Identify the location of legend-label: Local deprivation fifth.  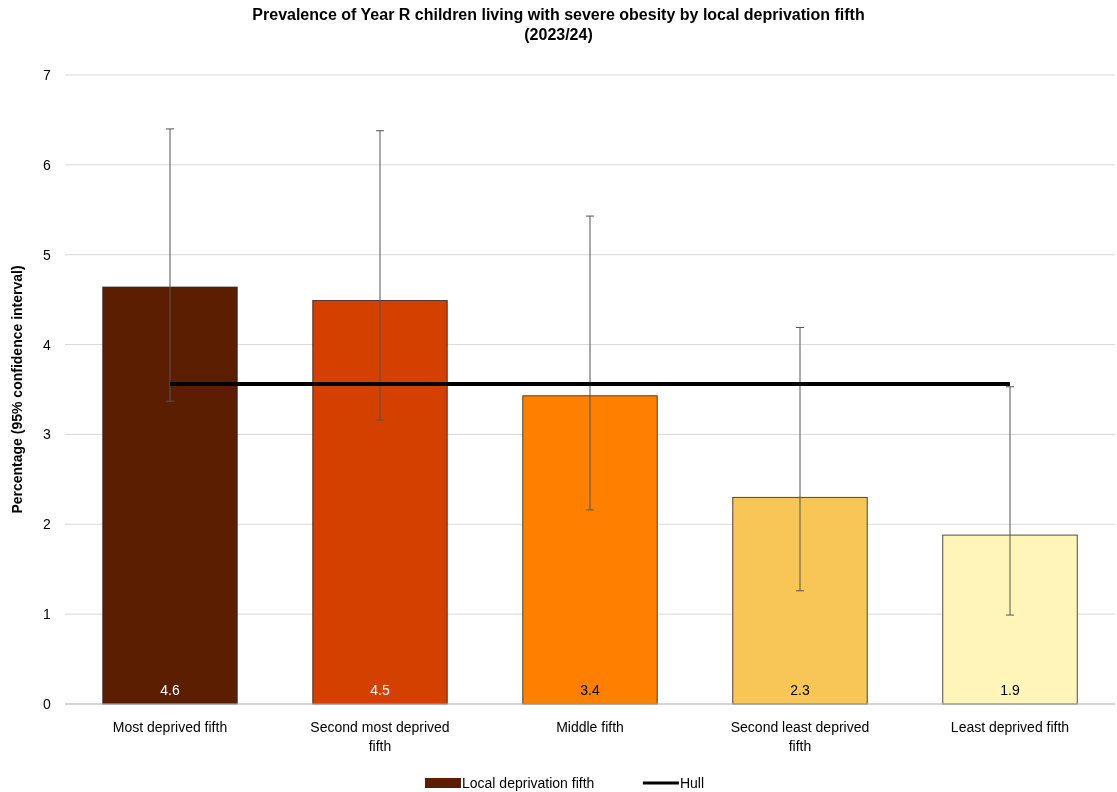
(528, 783).